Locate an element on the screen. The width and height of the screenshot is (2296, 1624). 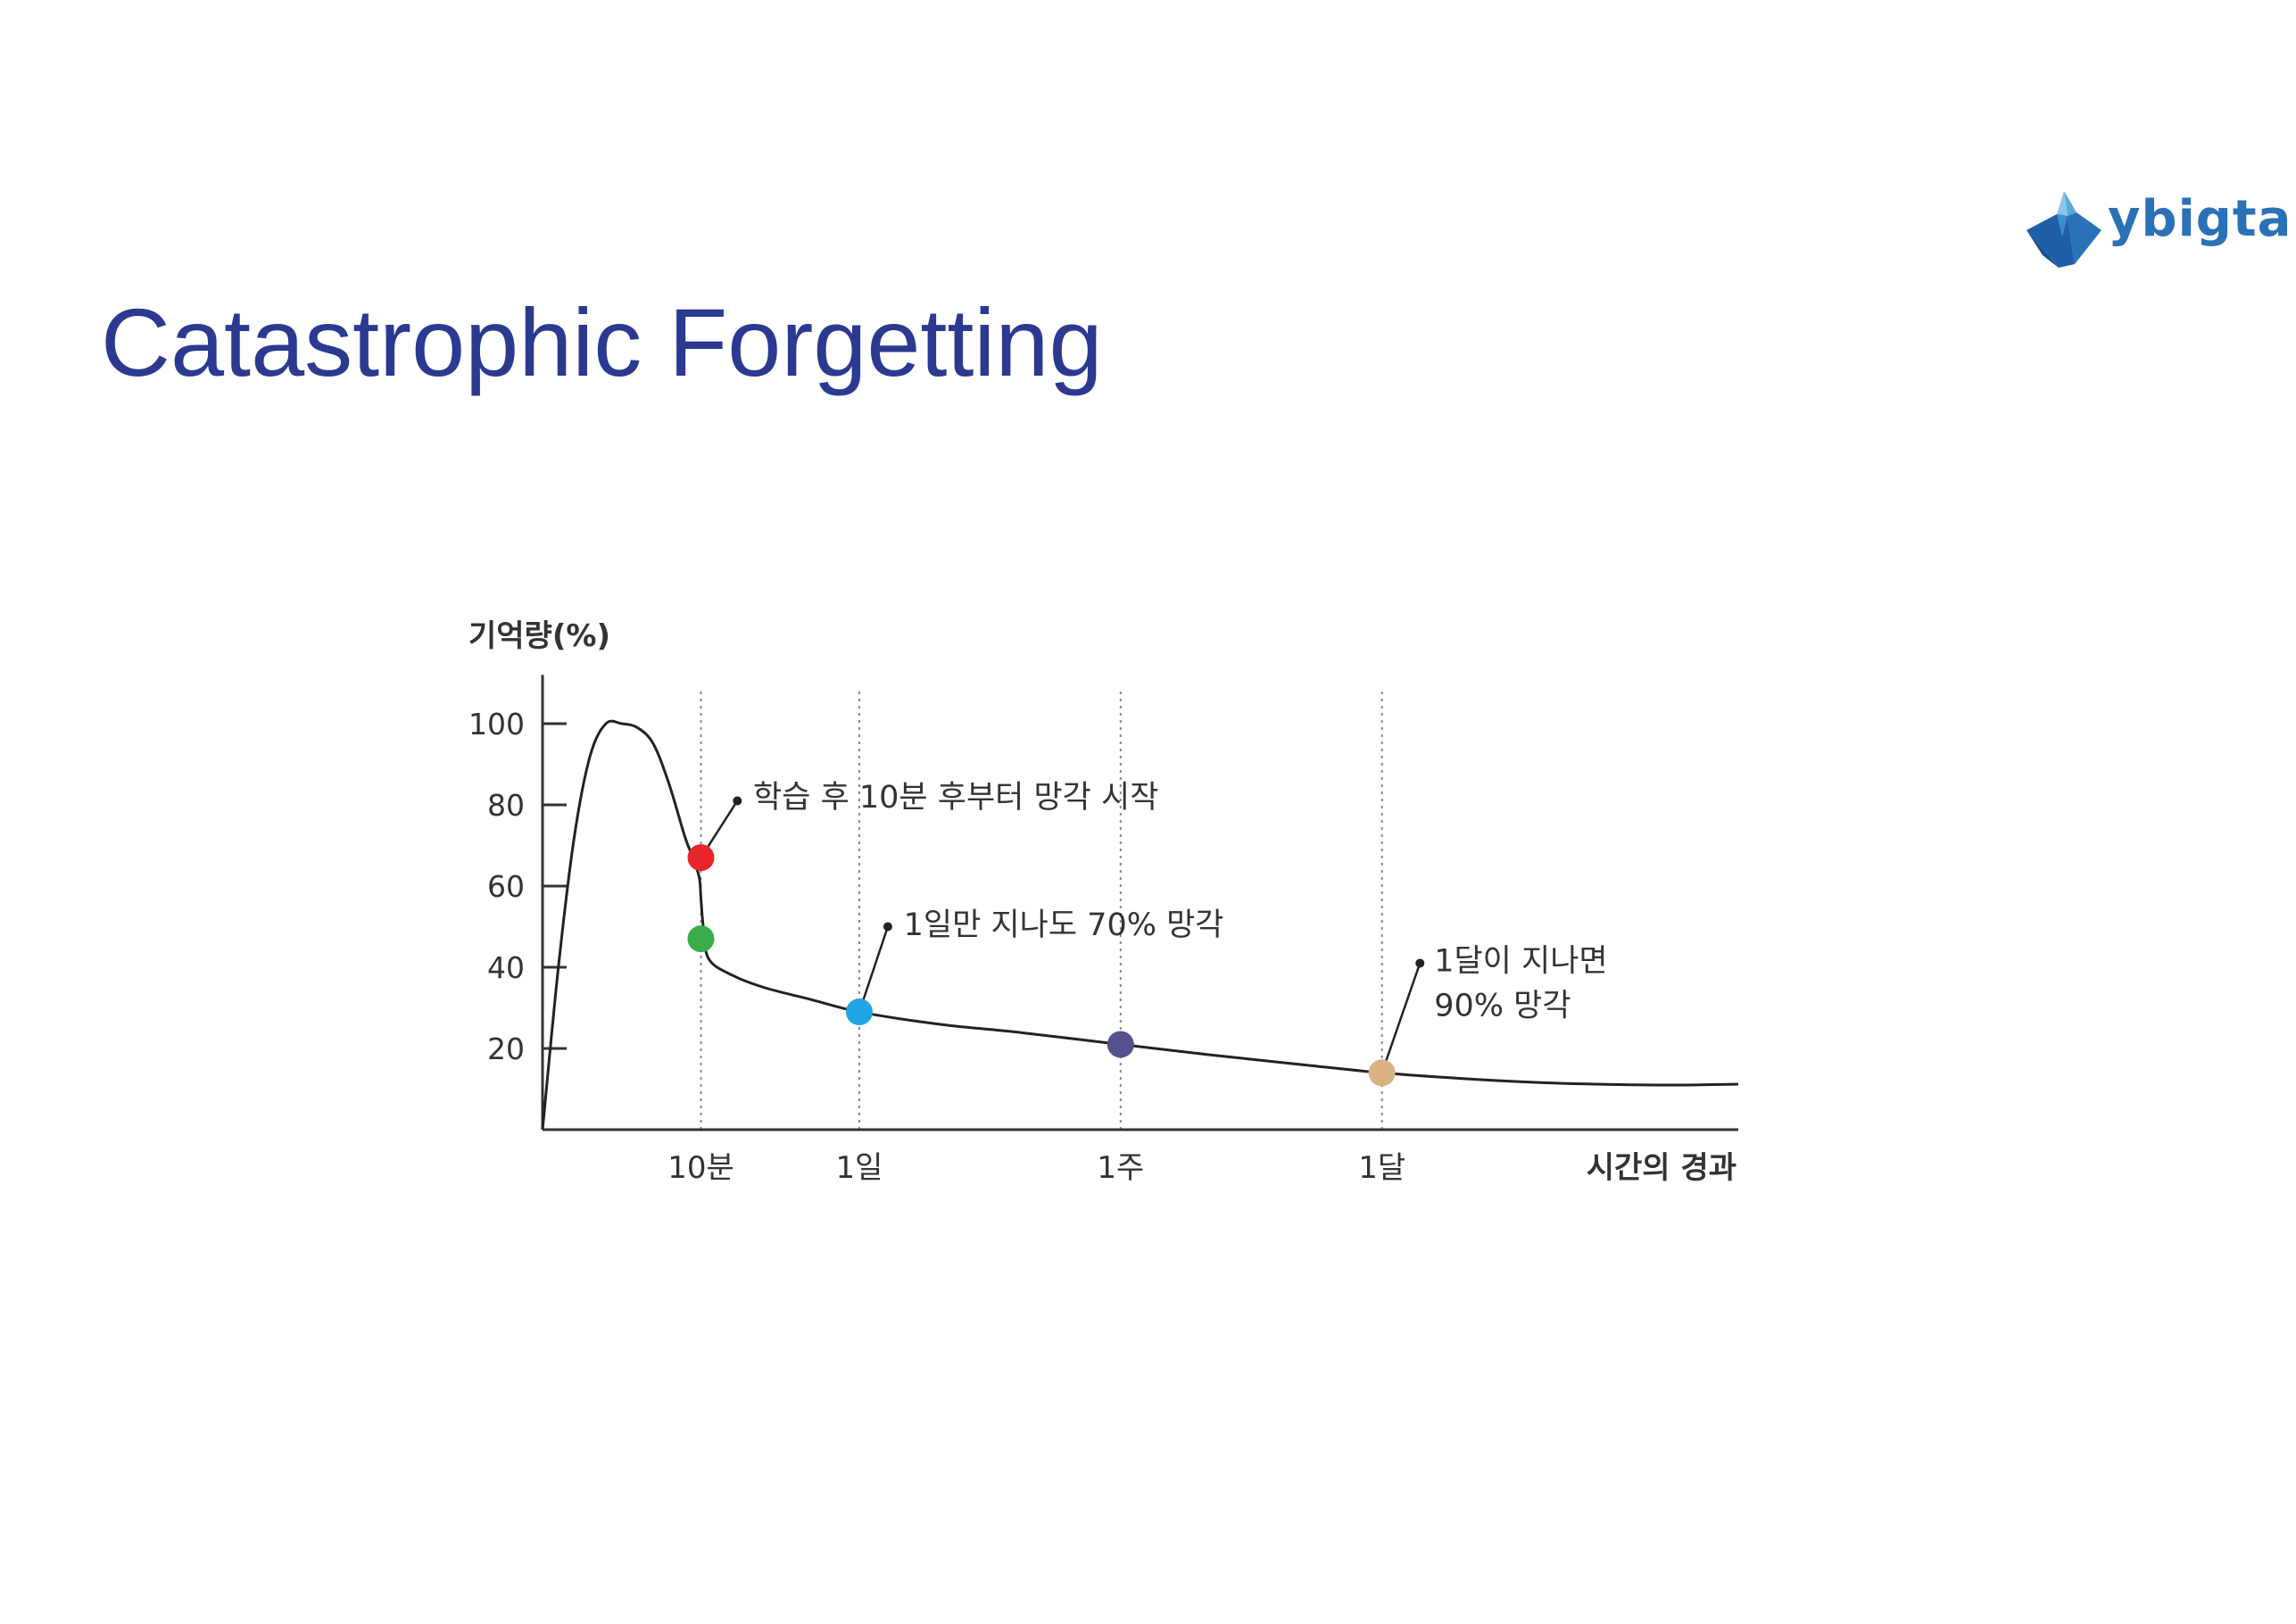
y-tick-label: 60 is located at coordinates (506, 886).